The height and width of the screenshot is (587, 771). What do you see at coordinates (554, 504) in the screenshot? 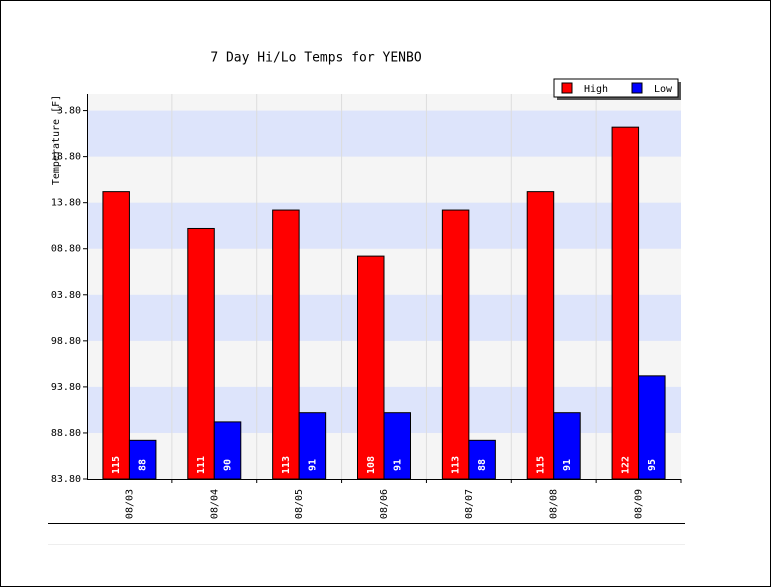
I see `x-tick-label: 08/08` at bounding box center [554, 504].